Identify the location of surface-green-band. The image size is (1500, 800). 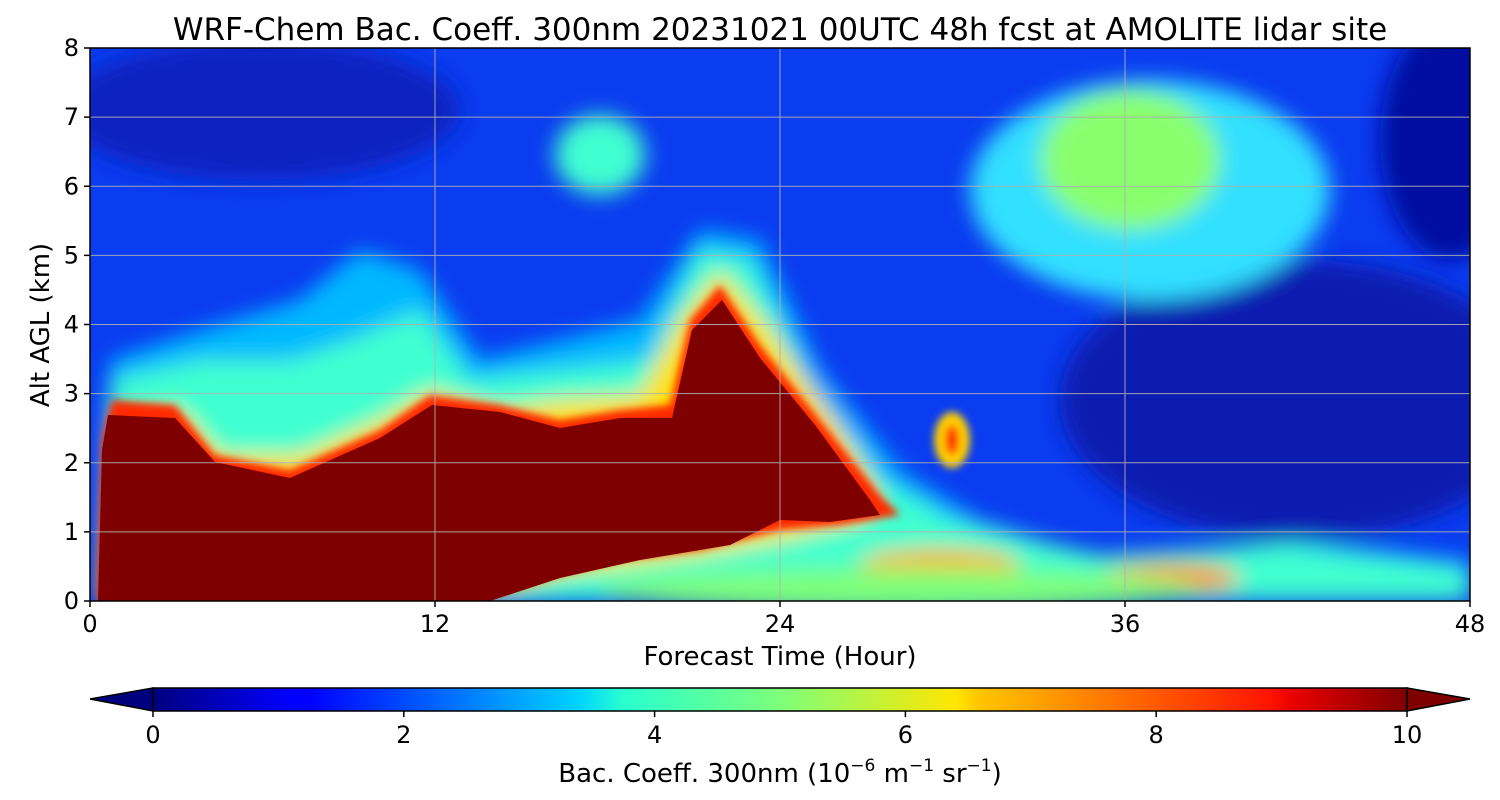
(900, 584).